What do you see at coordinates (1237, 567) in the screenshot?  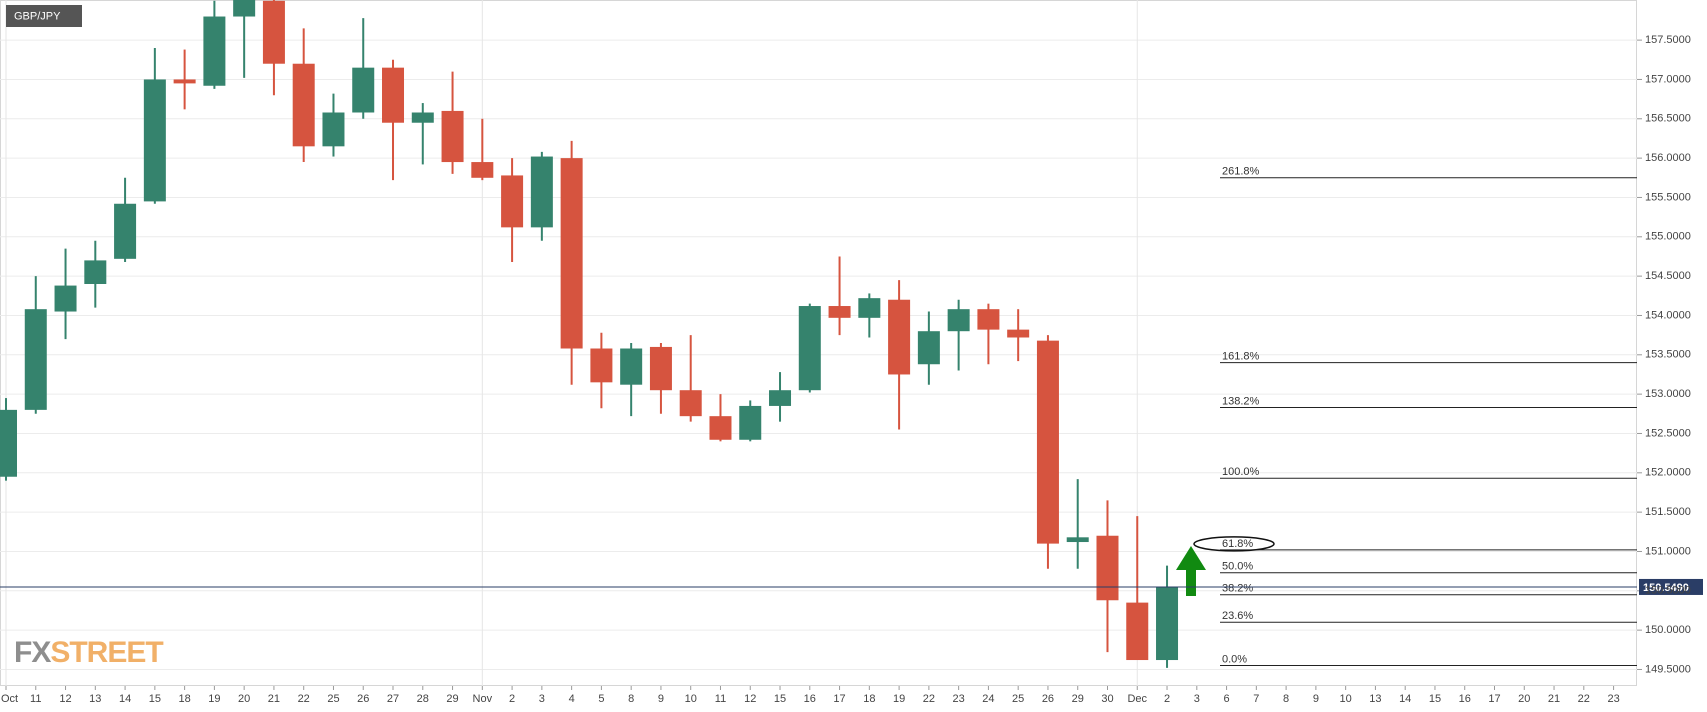 I see `fib-label: 50.0%` at bounding box center [1237, 567].